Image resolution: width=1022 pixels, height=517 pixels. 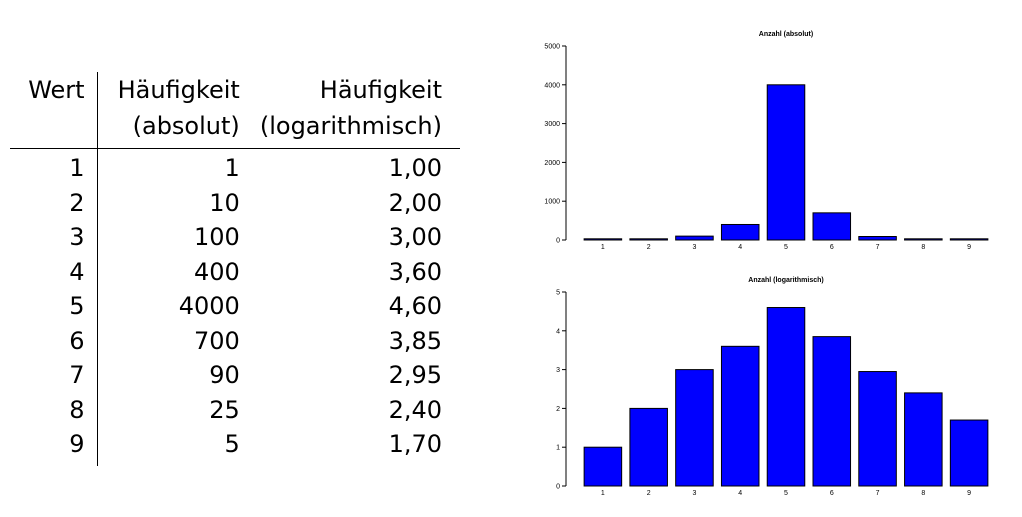 I want to click on table-row: 5 4000 4,60, so click(x=235, y=306).